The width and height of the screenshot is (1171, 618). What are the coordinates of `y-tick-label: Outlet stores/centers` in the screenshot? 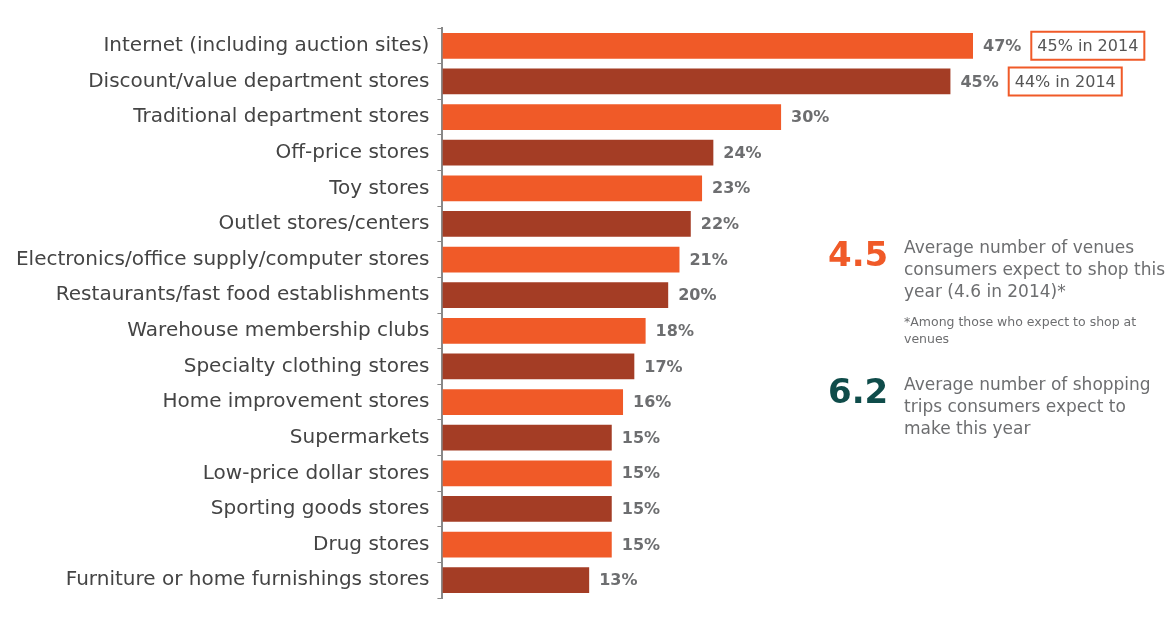 It's located at (324, 222).